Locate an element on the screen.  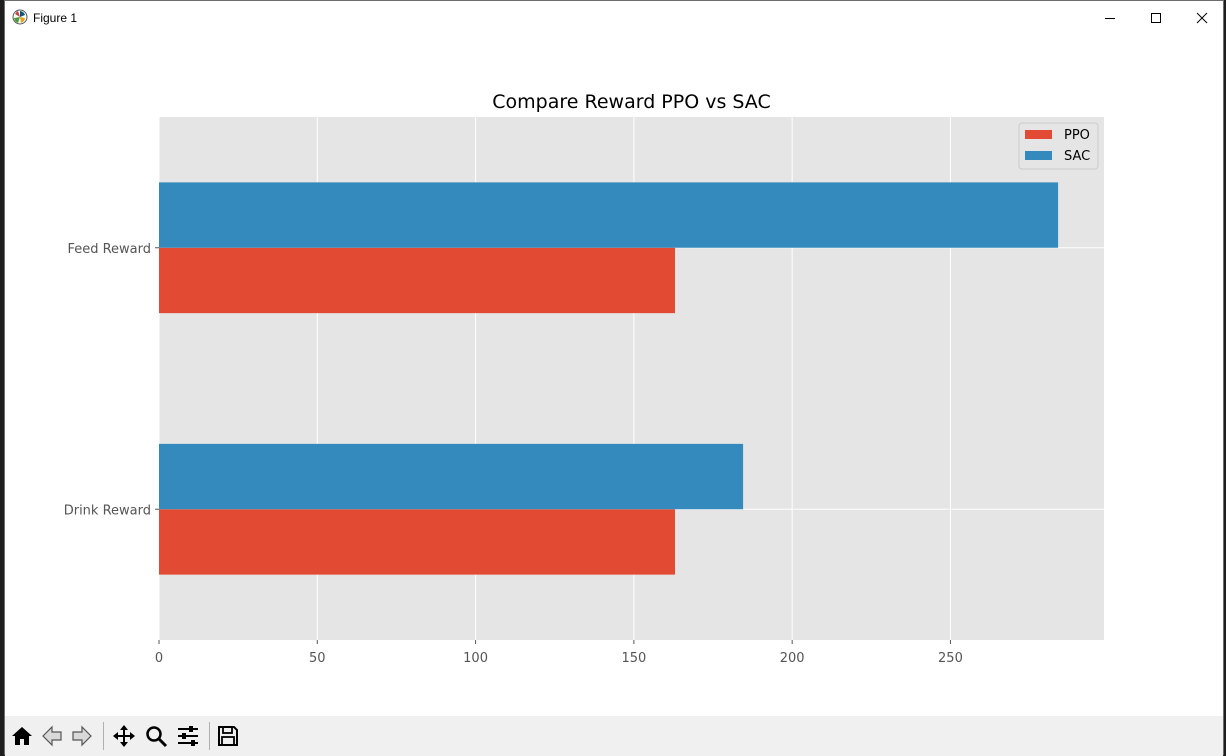
x-tick-label: 0 is located at coordinates (159, 658).